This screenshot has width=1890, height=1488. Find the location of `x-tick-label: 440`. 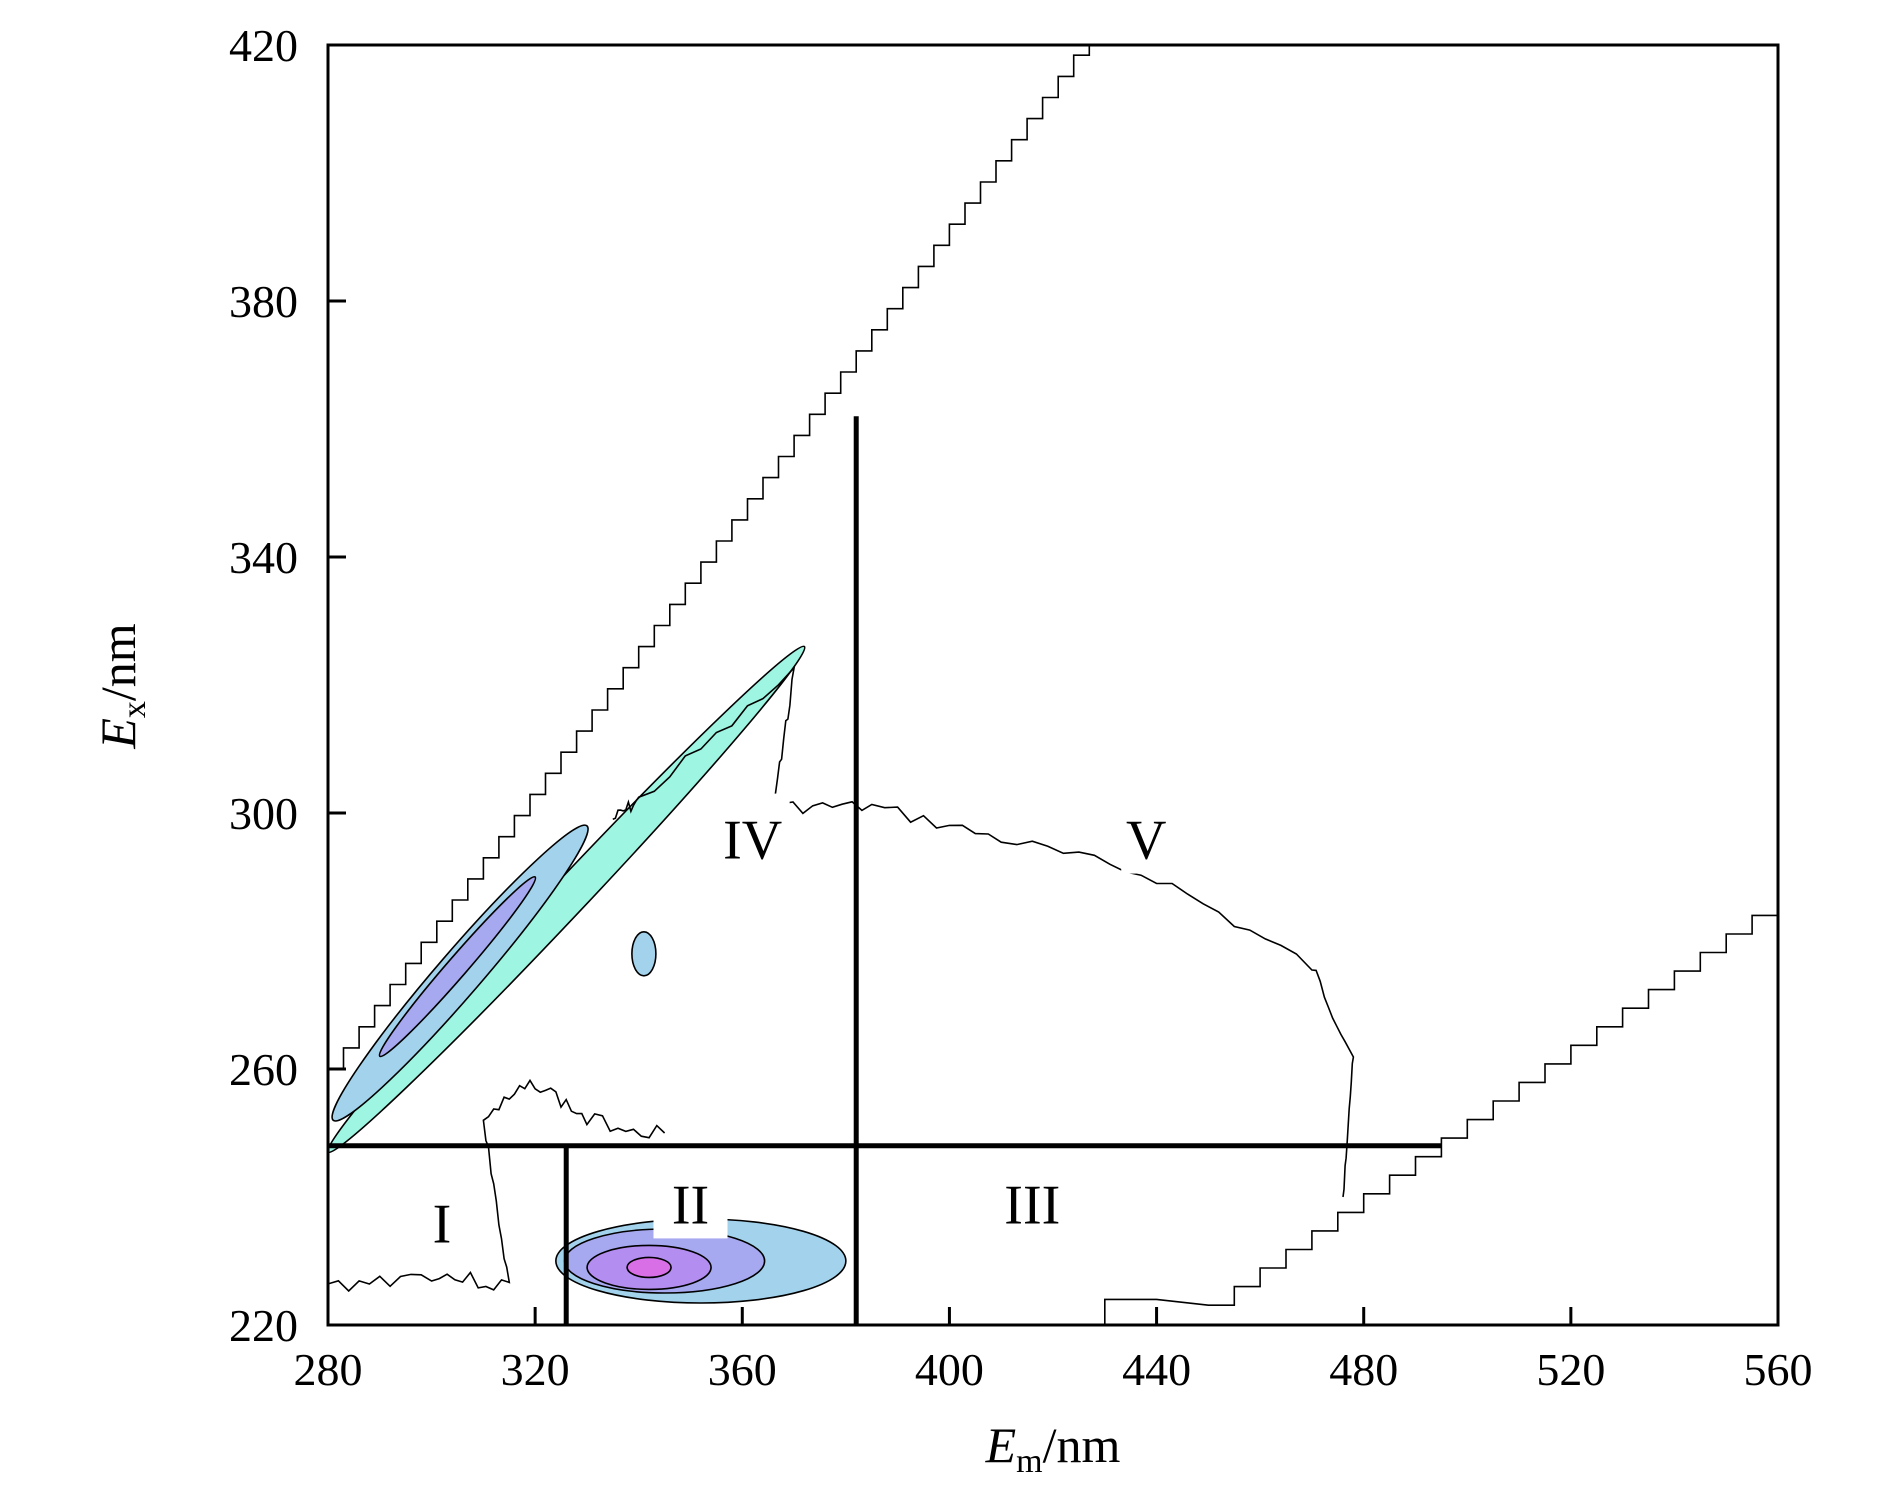

x-tick-label: 440 is located at coordinates (1156, 1369).